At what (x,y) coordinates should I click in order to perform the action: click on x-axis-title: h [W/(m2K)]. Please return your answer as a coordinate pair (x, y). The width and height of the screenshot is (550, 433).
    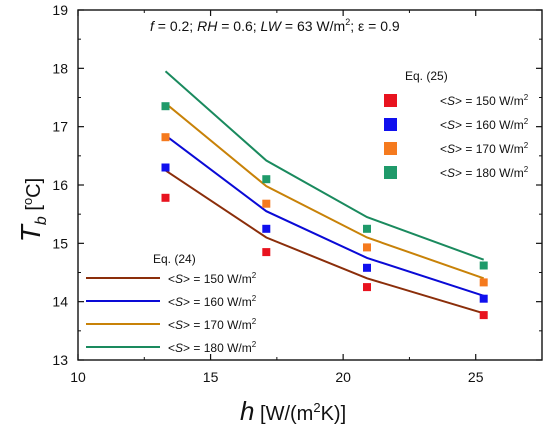
    Looking at the image, I should click on (293, 411).